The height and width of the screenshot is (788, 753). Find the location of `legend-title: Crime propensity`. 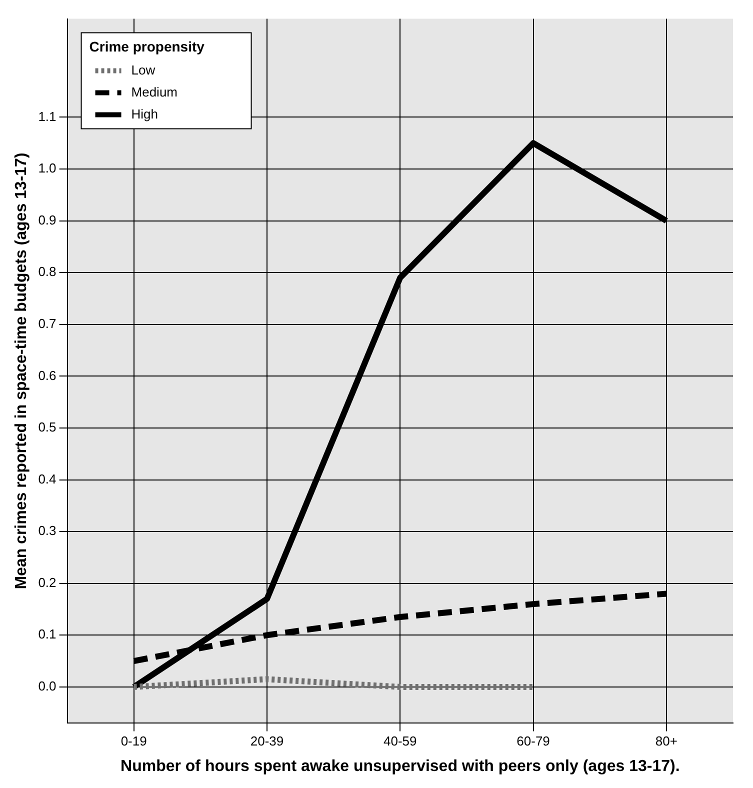

legend-title: Crime propensity is located at coordinates (147, 46).